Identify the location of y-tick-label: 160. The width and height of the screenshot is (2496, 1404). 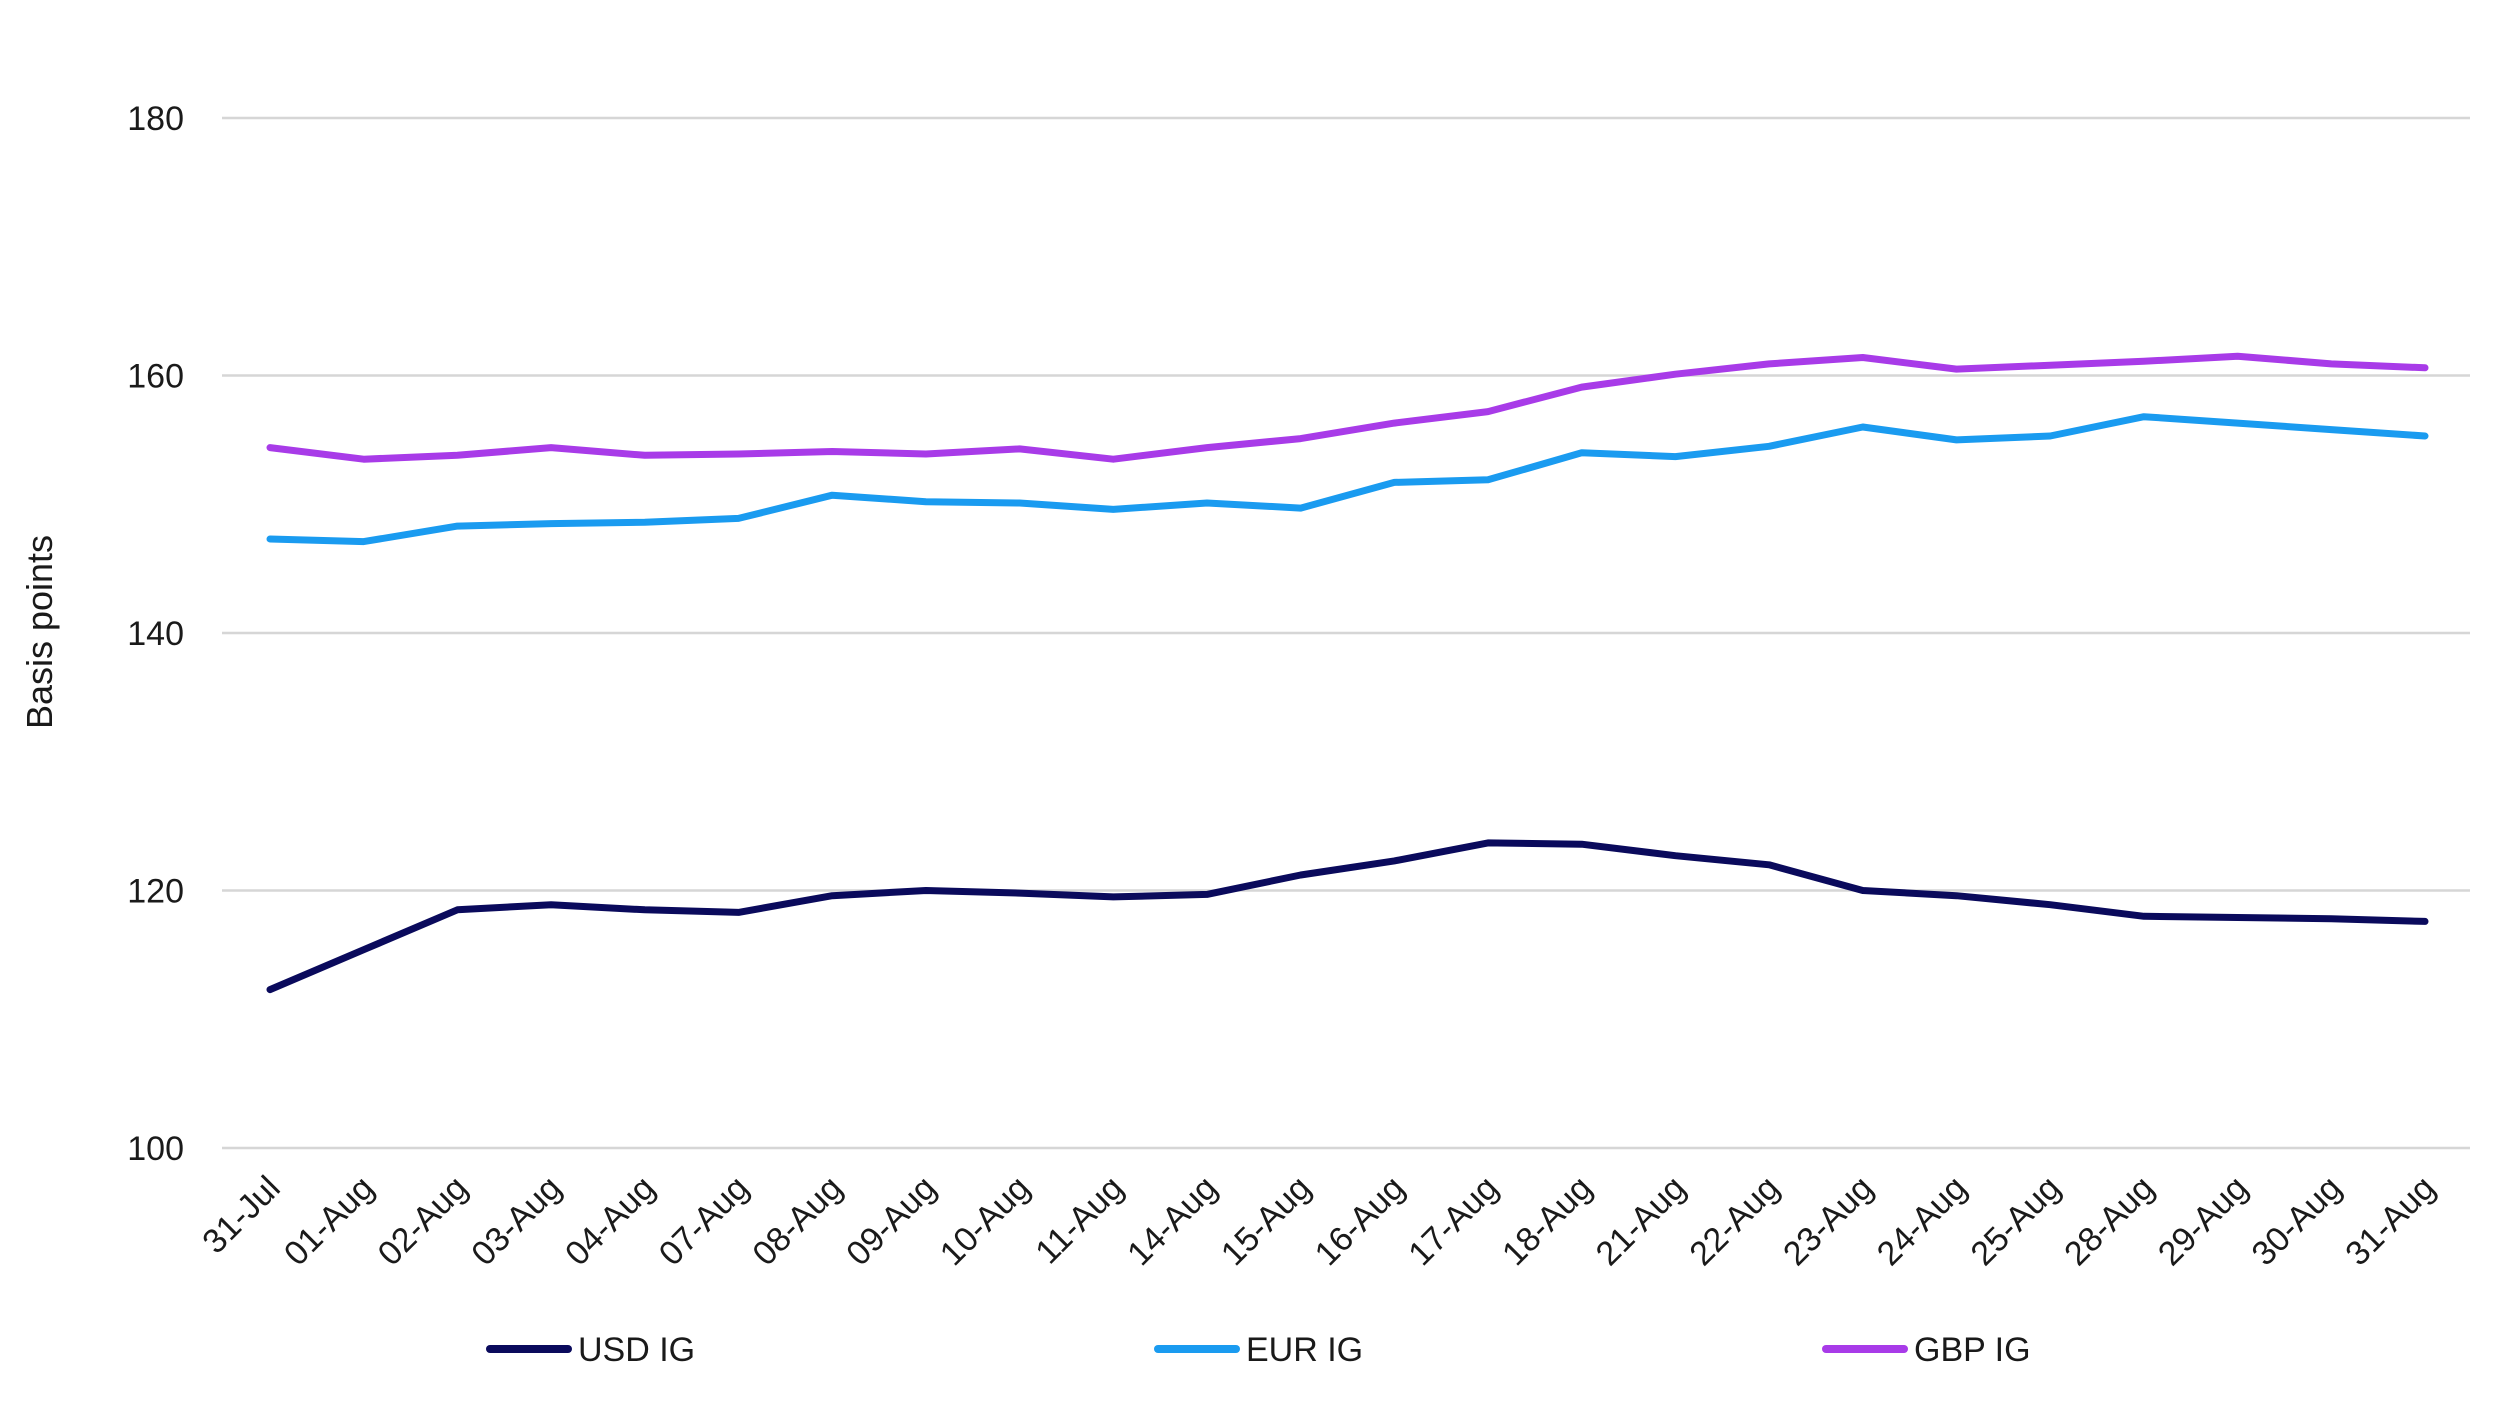
(155, 377).